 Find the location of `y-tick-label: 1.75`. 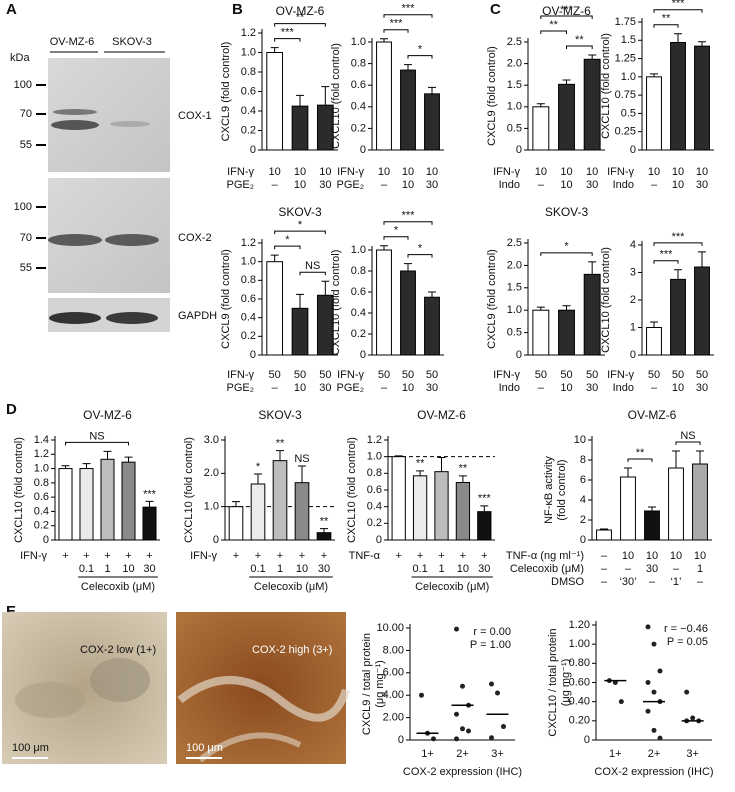

y-tick-label: 1.75 is located at coordinates (625, 22).